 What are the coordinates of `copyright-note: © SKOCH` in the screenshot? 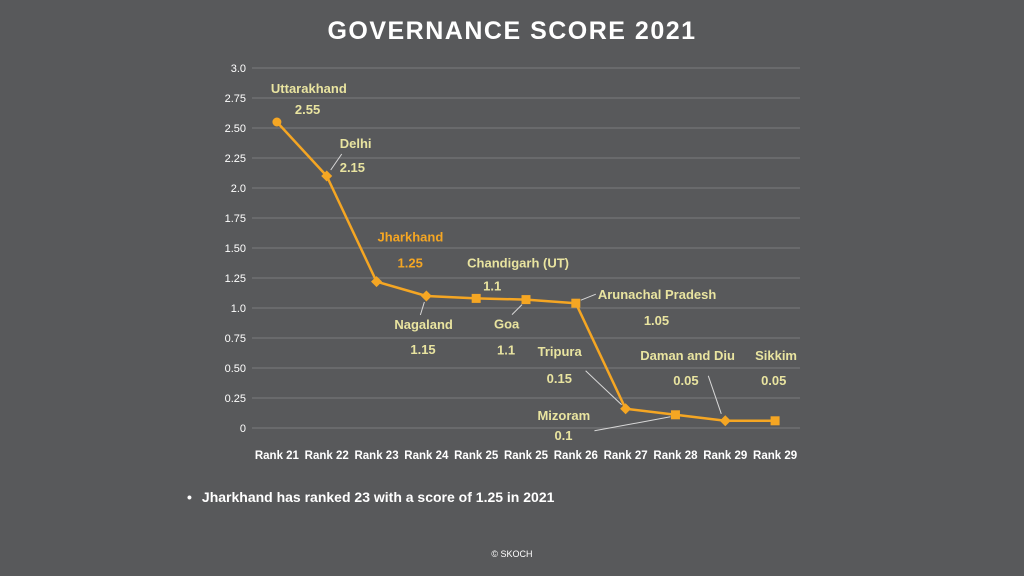 It's located at (512, 554).